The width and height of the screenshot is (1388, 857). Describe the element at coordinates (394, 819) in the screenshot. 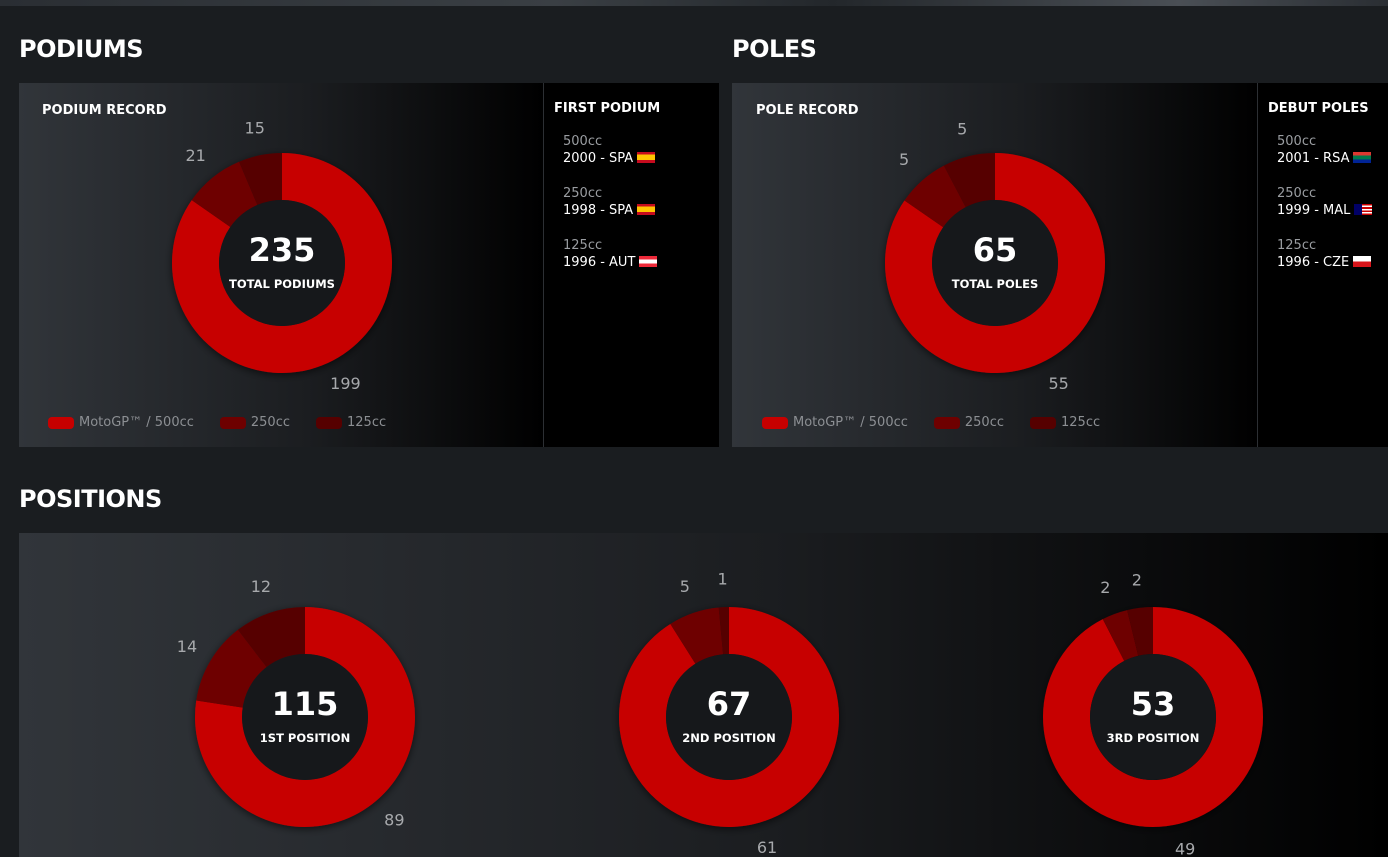

I see `segment-value-label-motogp: 89` at that location.